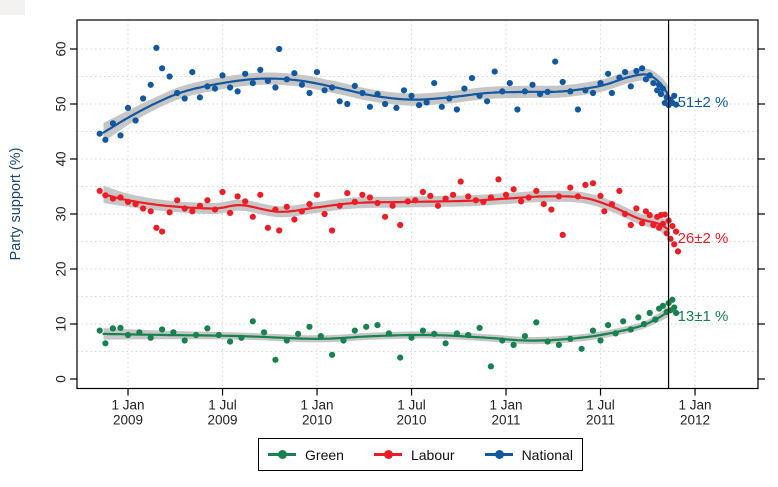 The image size is (778, 487). What do you see at coordinates (61, 323) in the screenshot?
I see `y-tick-label: 10` at bounding box center [61, 323].